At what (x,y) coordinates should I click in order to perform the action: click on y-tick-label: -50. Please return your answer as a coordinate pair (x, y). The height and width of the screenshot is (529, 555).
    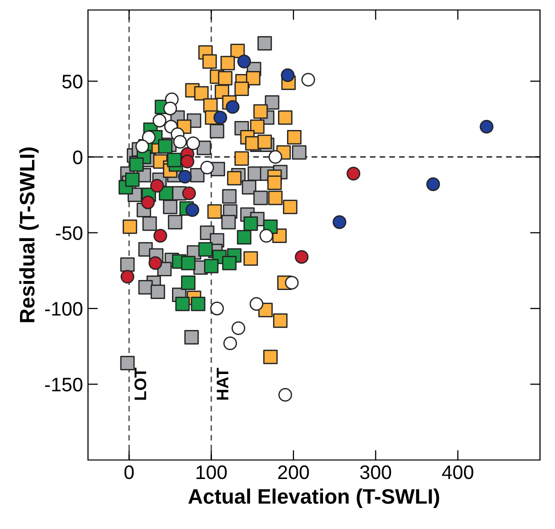
    Looking at the image, I should click on (69, 233).